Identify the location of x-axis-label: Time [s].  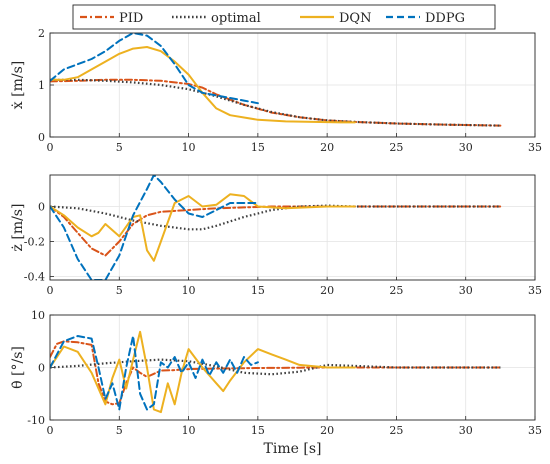
(293, 449).